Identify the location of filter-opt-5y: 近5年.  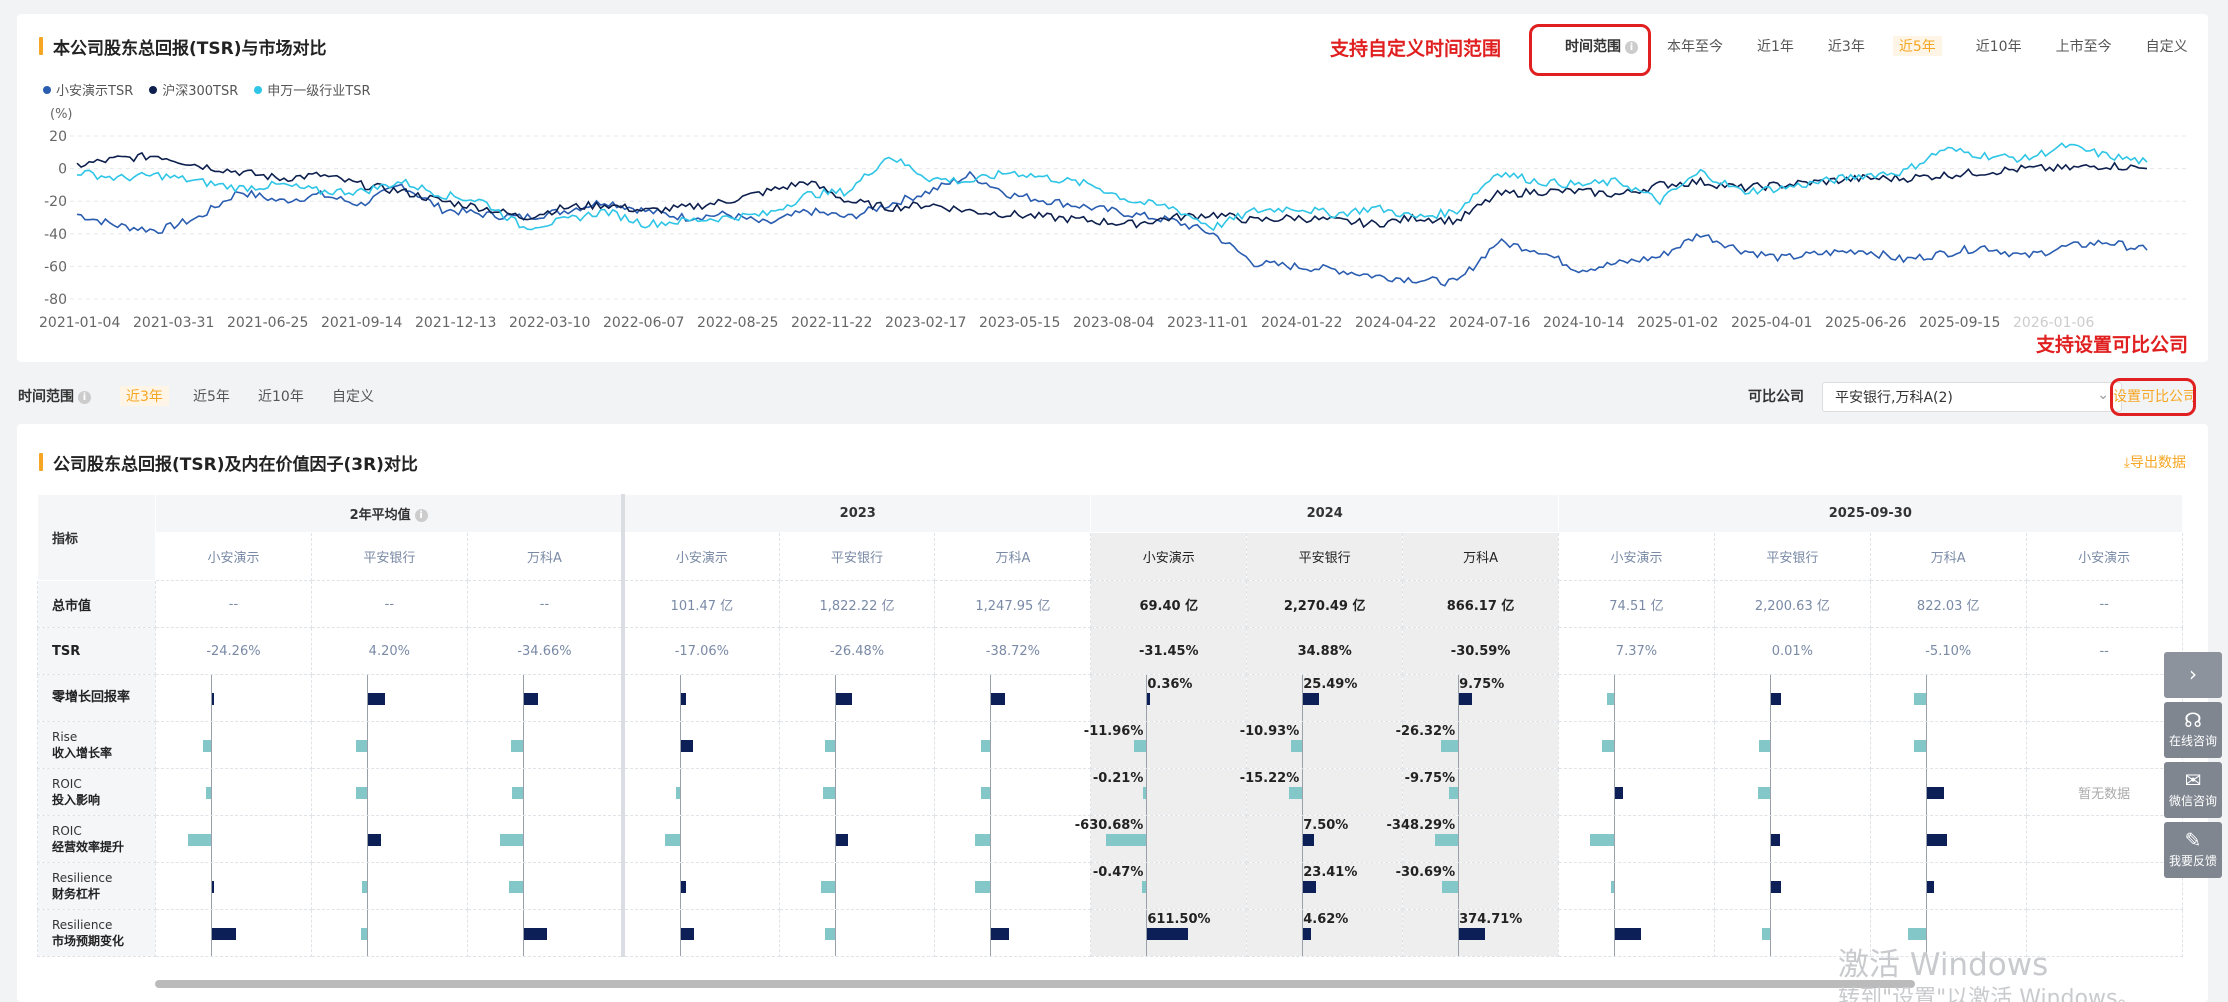
(211, 397).